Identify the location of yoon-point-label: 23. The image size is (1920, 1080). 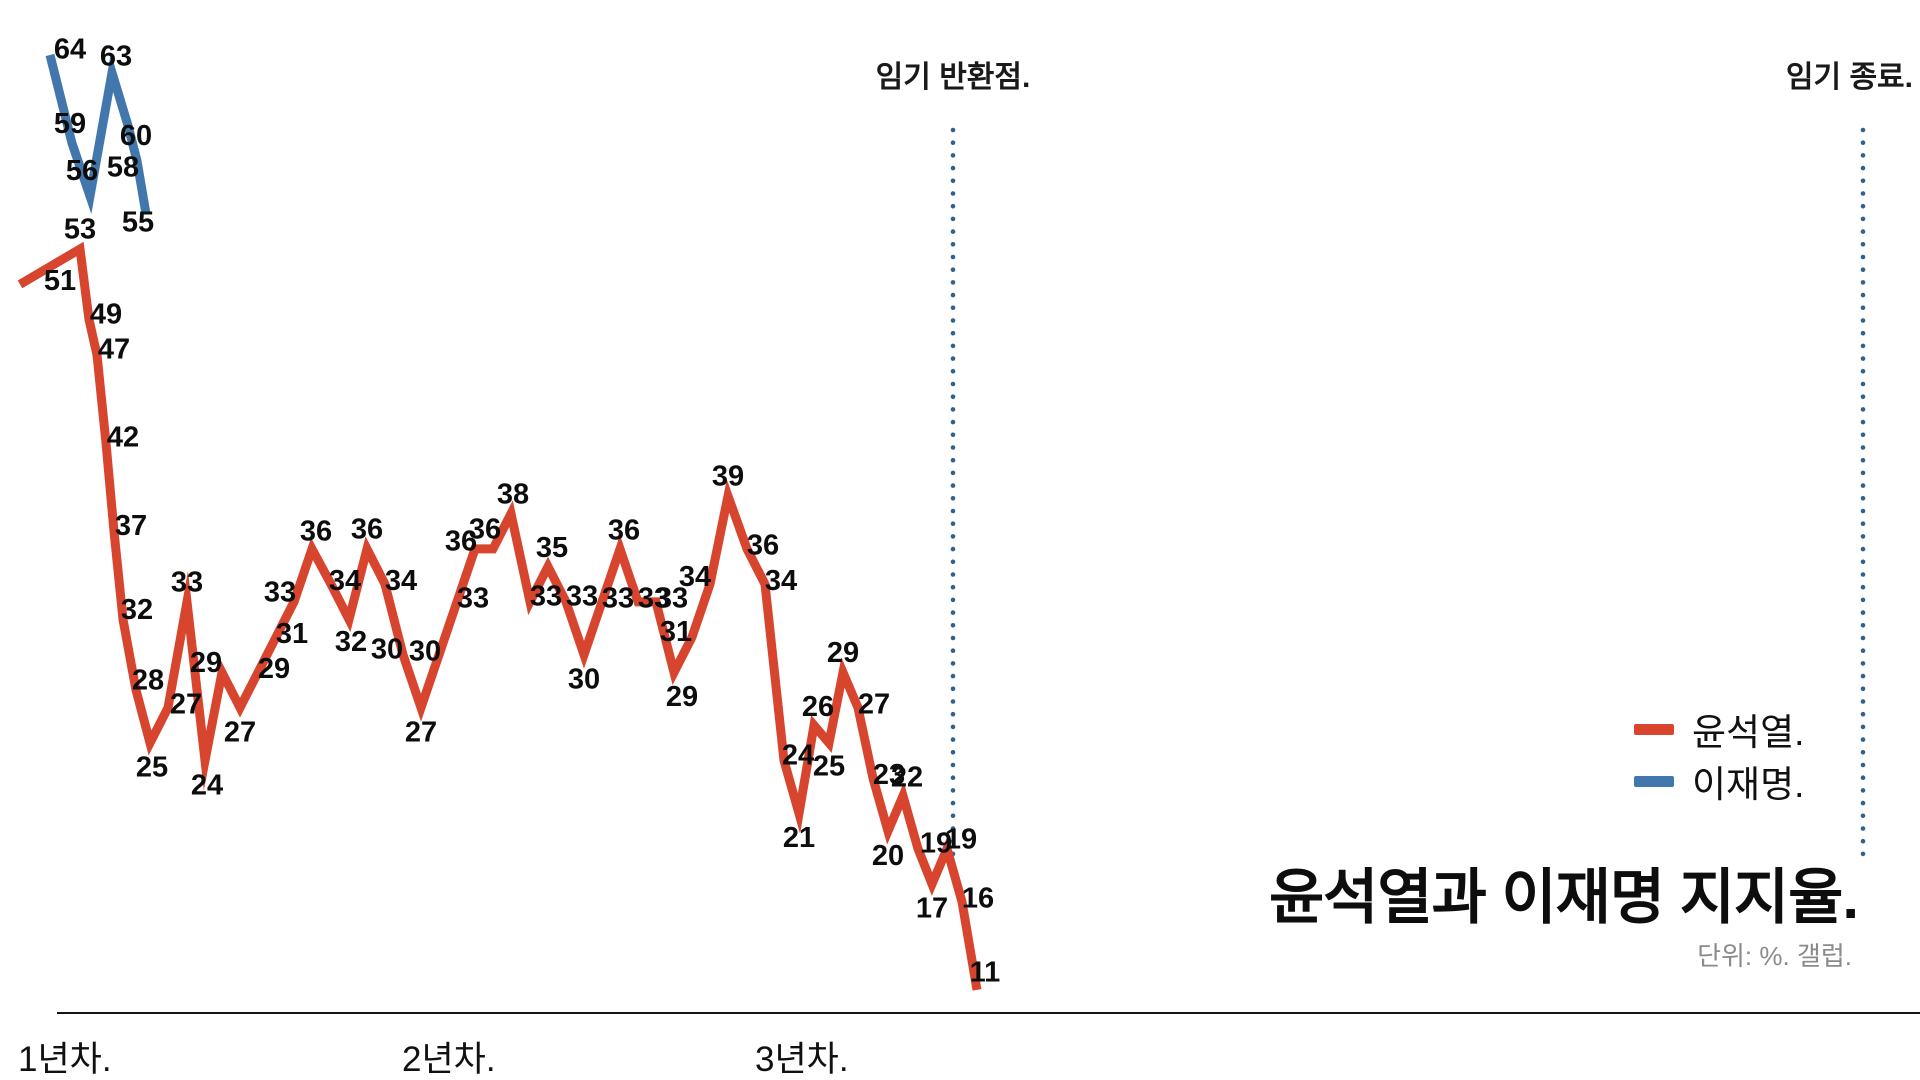
(889, 775).